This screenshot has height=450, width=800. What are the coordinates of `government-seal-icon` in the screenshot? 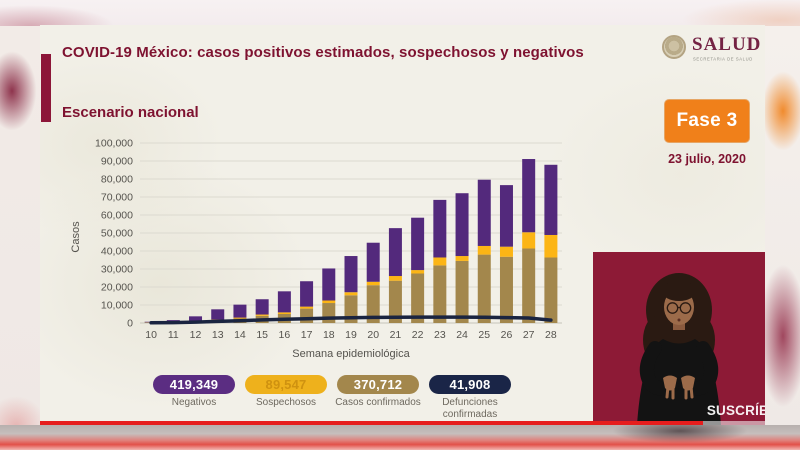 It's located at (674, 47).